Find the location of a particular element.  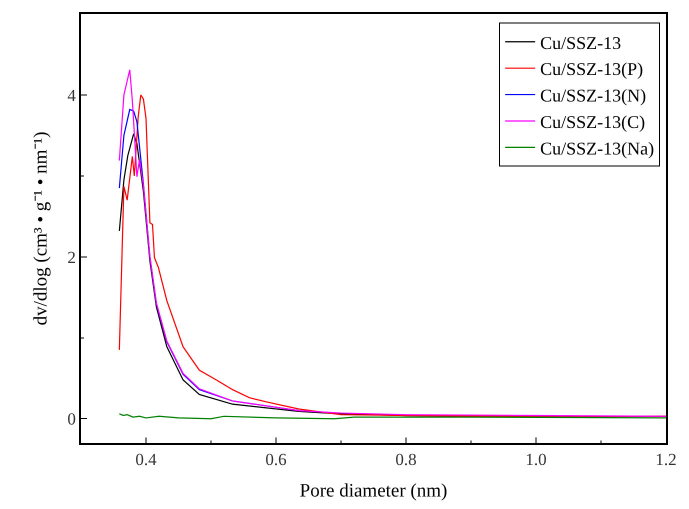

legend-label: Cu/SSZ-13(C) is located at coordinates (593, 122).